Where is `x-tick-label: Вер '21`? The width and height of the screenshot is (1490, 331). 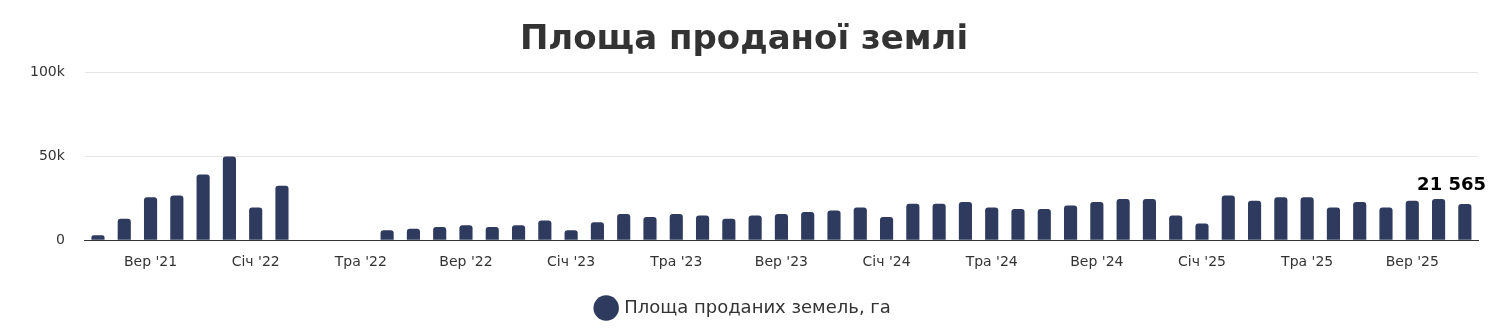 x-tick-label: Вер '21 is located at coordinates (150, 261).